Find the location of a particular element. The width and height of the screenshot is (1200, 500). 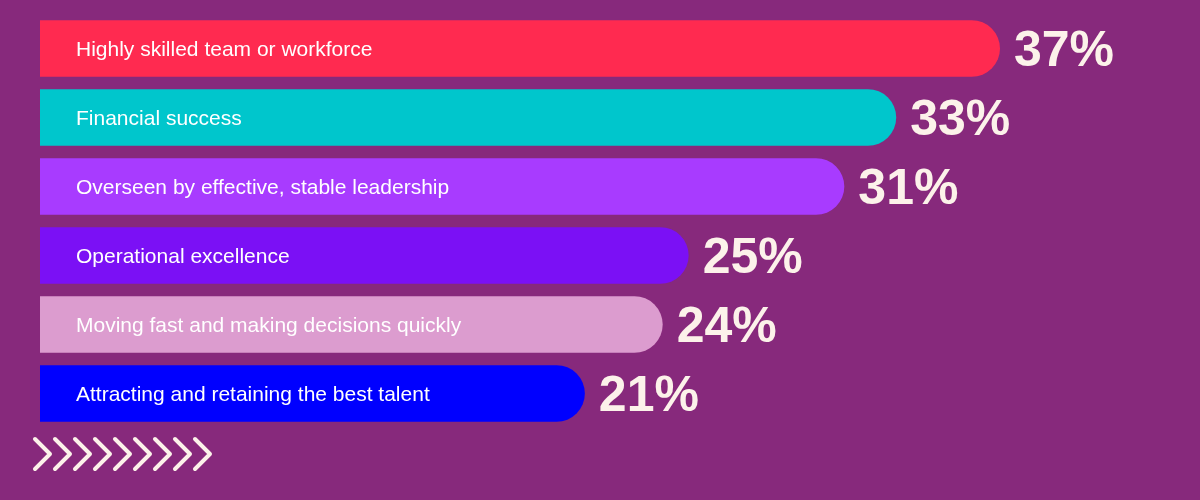

data-label: 24% is located at coordinates (726, 324).